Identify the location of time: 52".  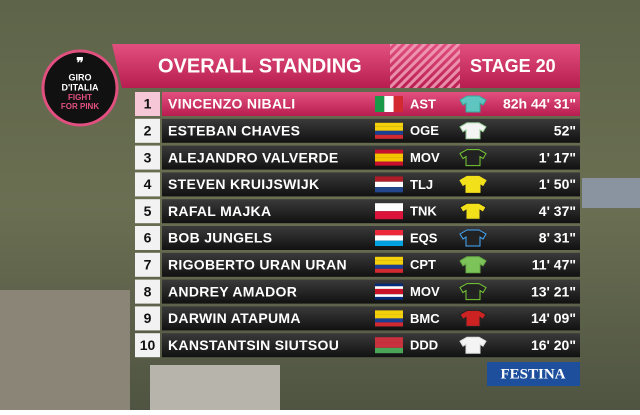
(565, 131).